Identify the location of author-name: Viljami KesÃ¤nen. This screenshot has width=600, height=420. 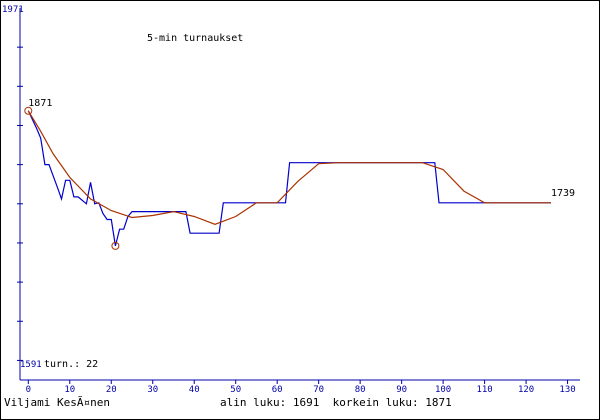
(57, 402).